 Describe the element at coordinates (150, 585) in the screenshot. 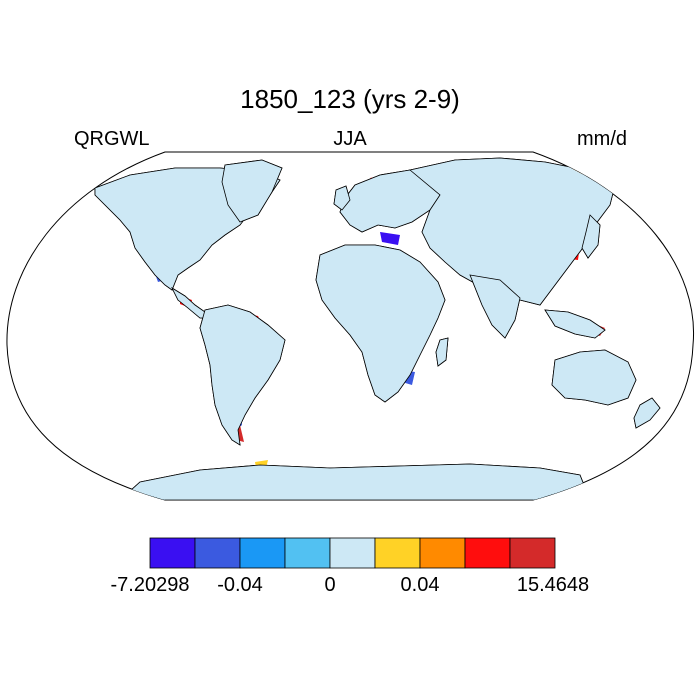

I see `colorbar-label-1: -7.20298` at that location.